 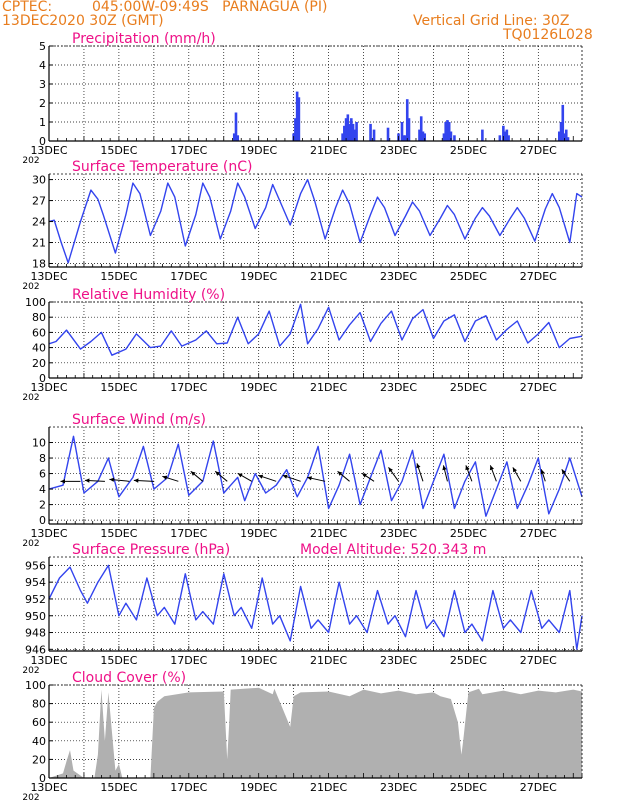 What do you see at coordinates (39, 243) in the screenshot?
I see `y-tick-label: 21` at bounding box center [39, 243].